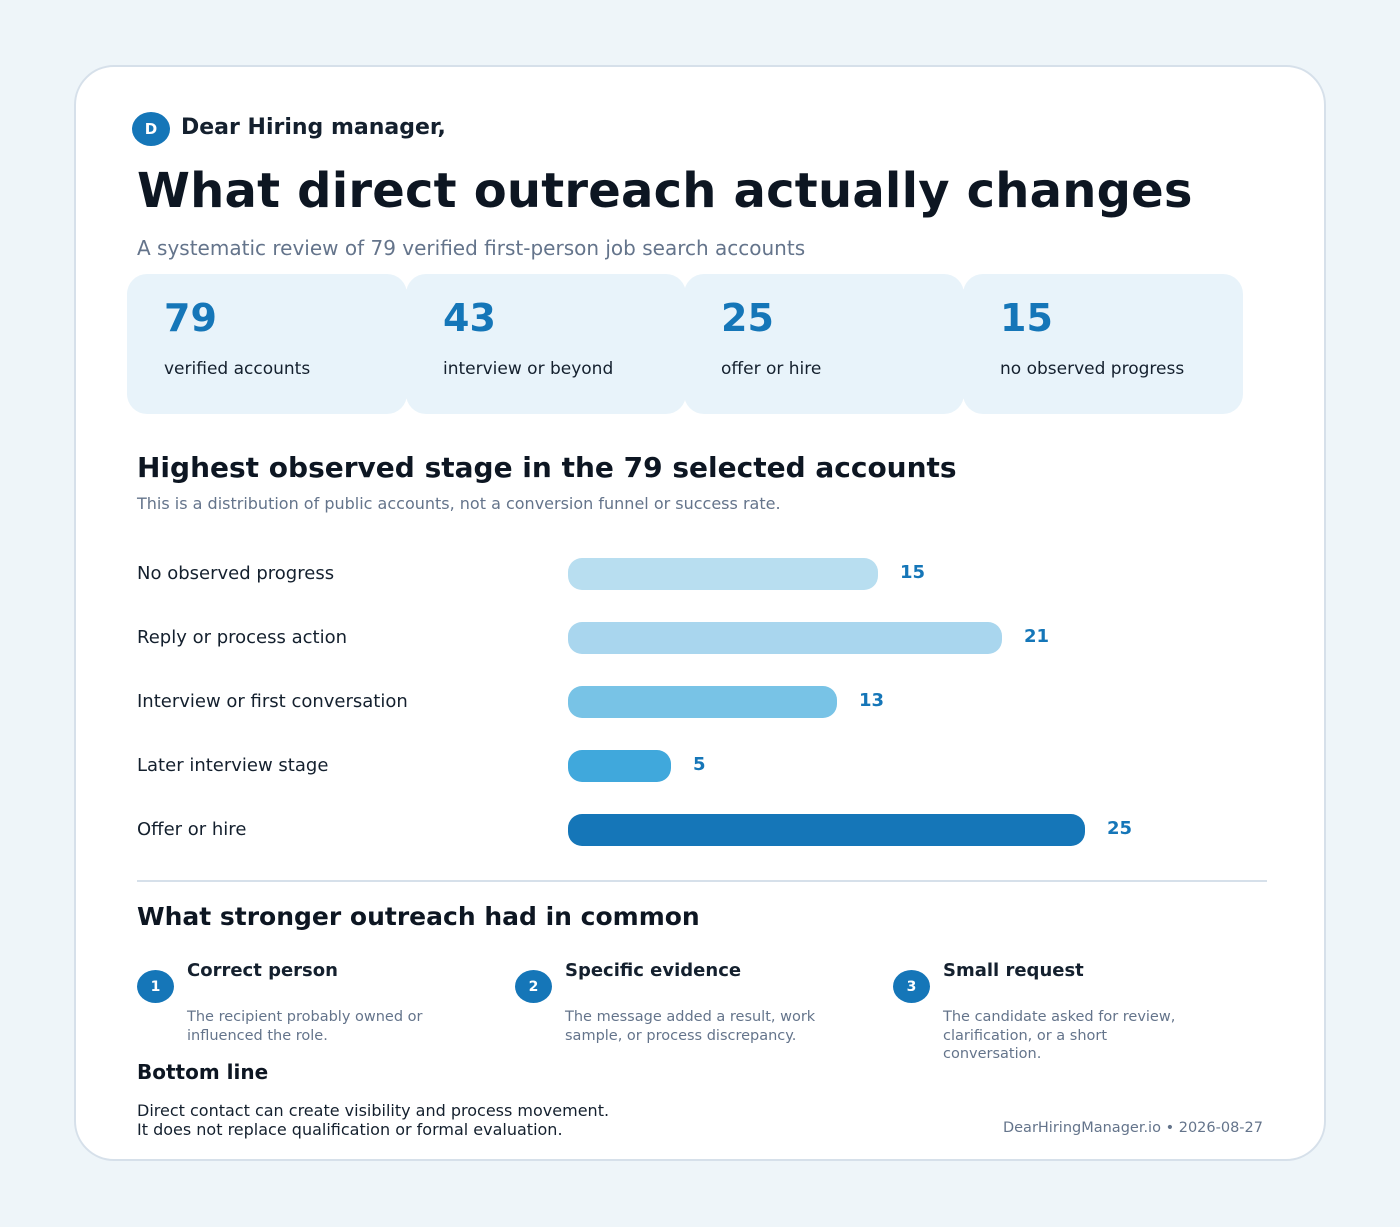  What do you see at coordinates (1026, 318) in the screenshot?
I see `stat-value: 15` at bounding box center [1026, 318].